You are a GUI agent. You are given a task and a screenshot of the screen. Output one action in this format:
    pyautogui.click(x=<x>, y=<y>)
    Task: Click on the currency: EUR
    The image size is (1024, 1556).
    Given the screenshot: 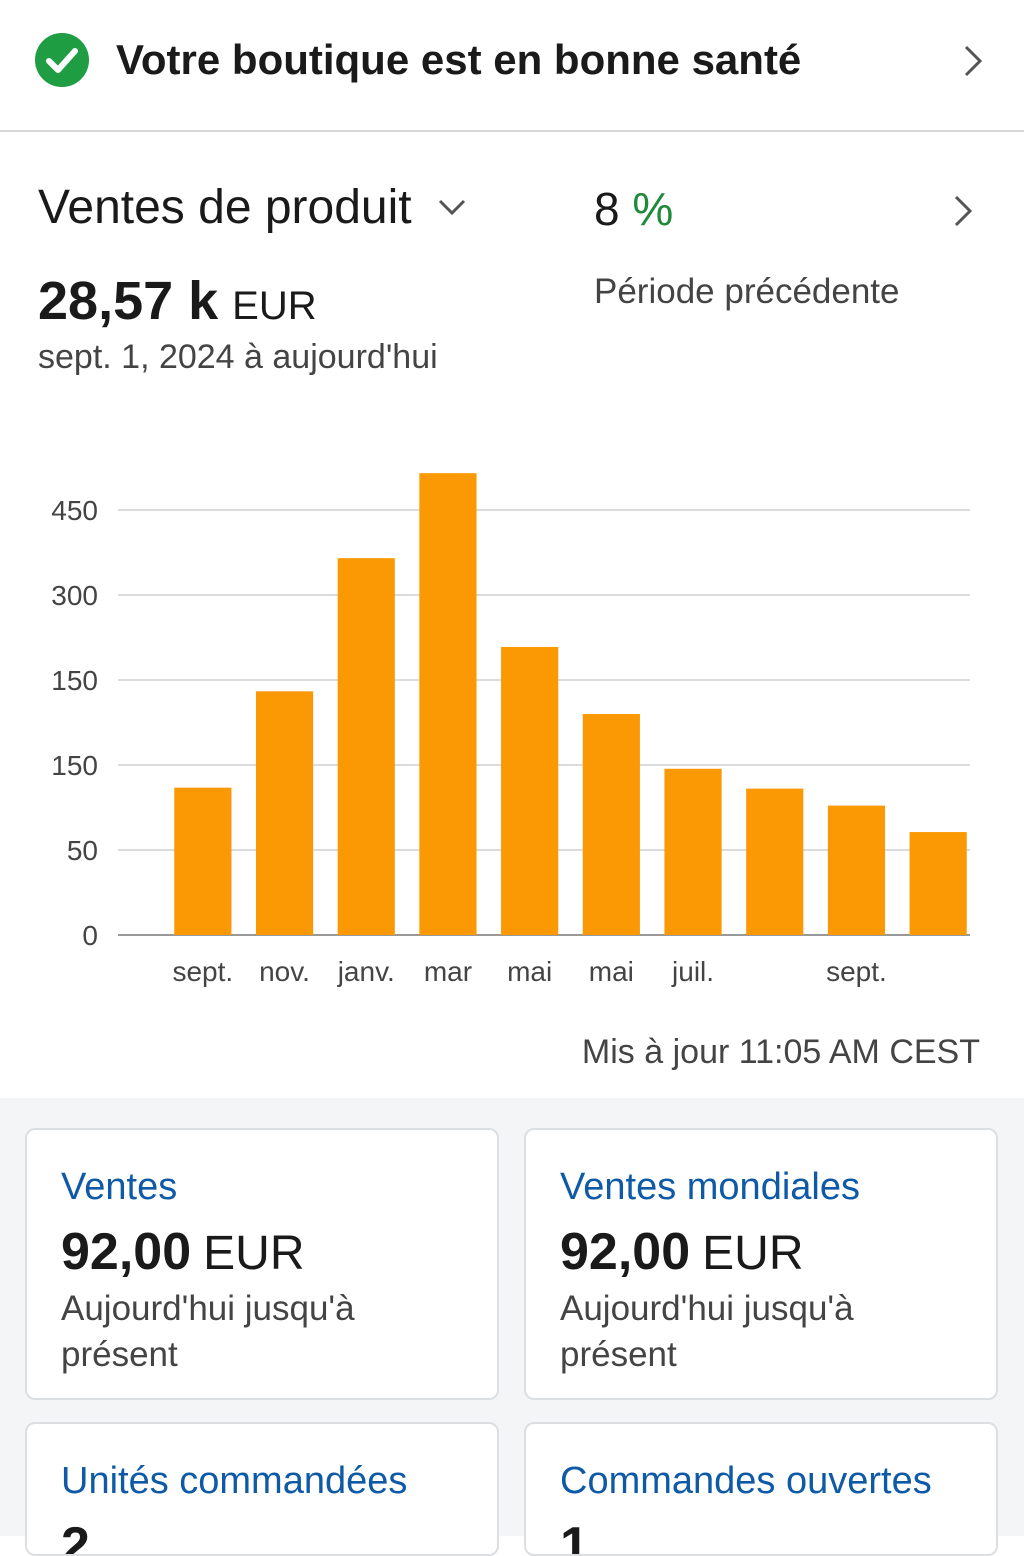 What is the action you would take?
    pyautogui.click(x=274, y=306)
    